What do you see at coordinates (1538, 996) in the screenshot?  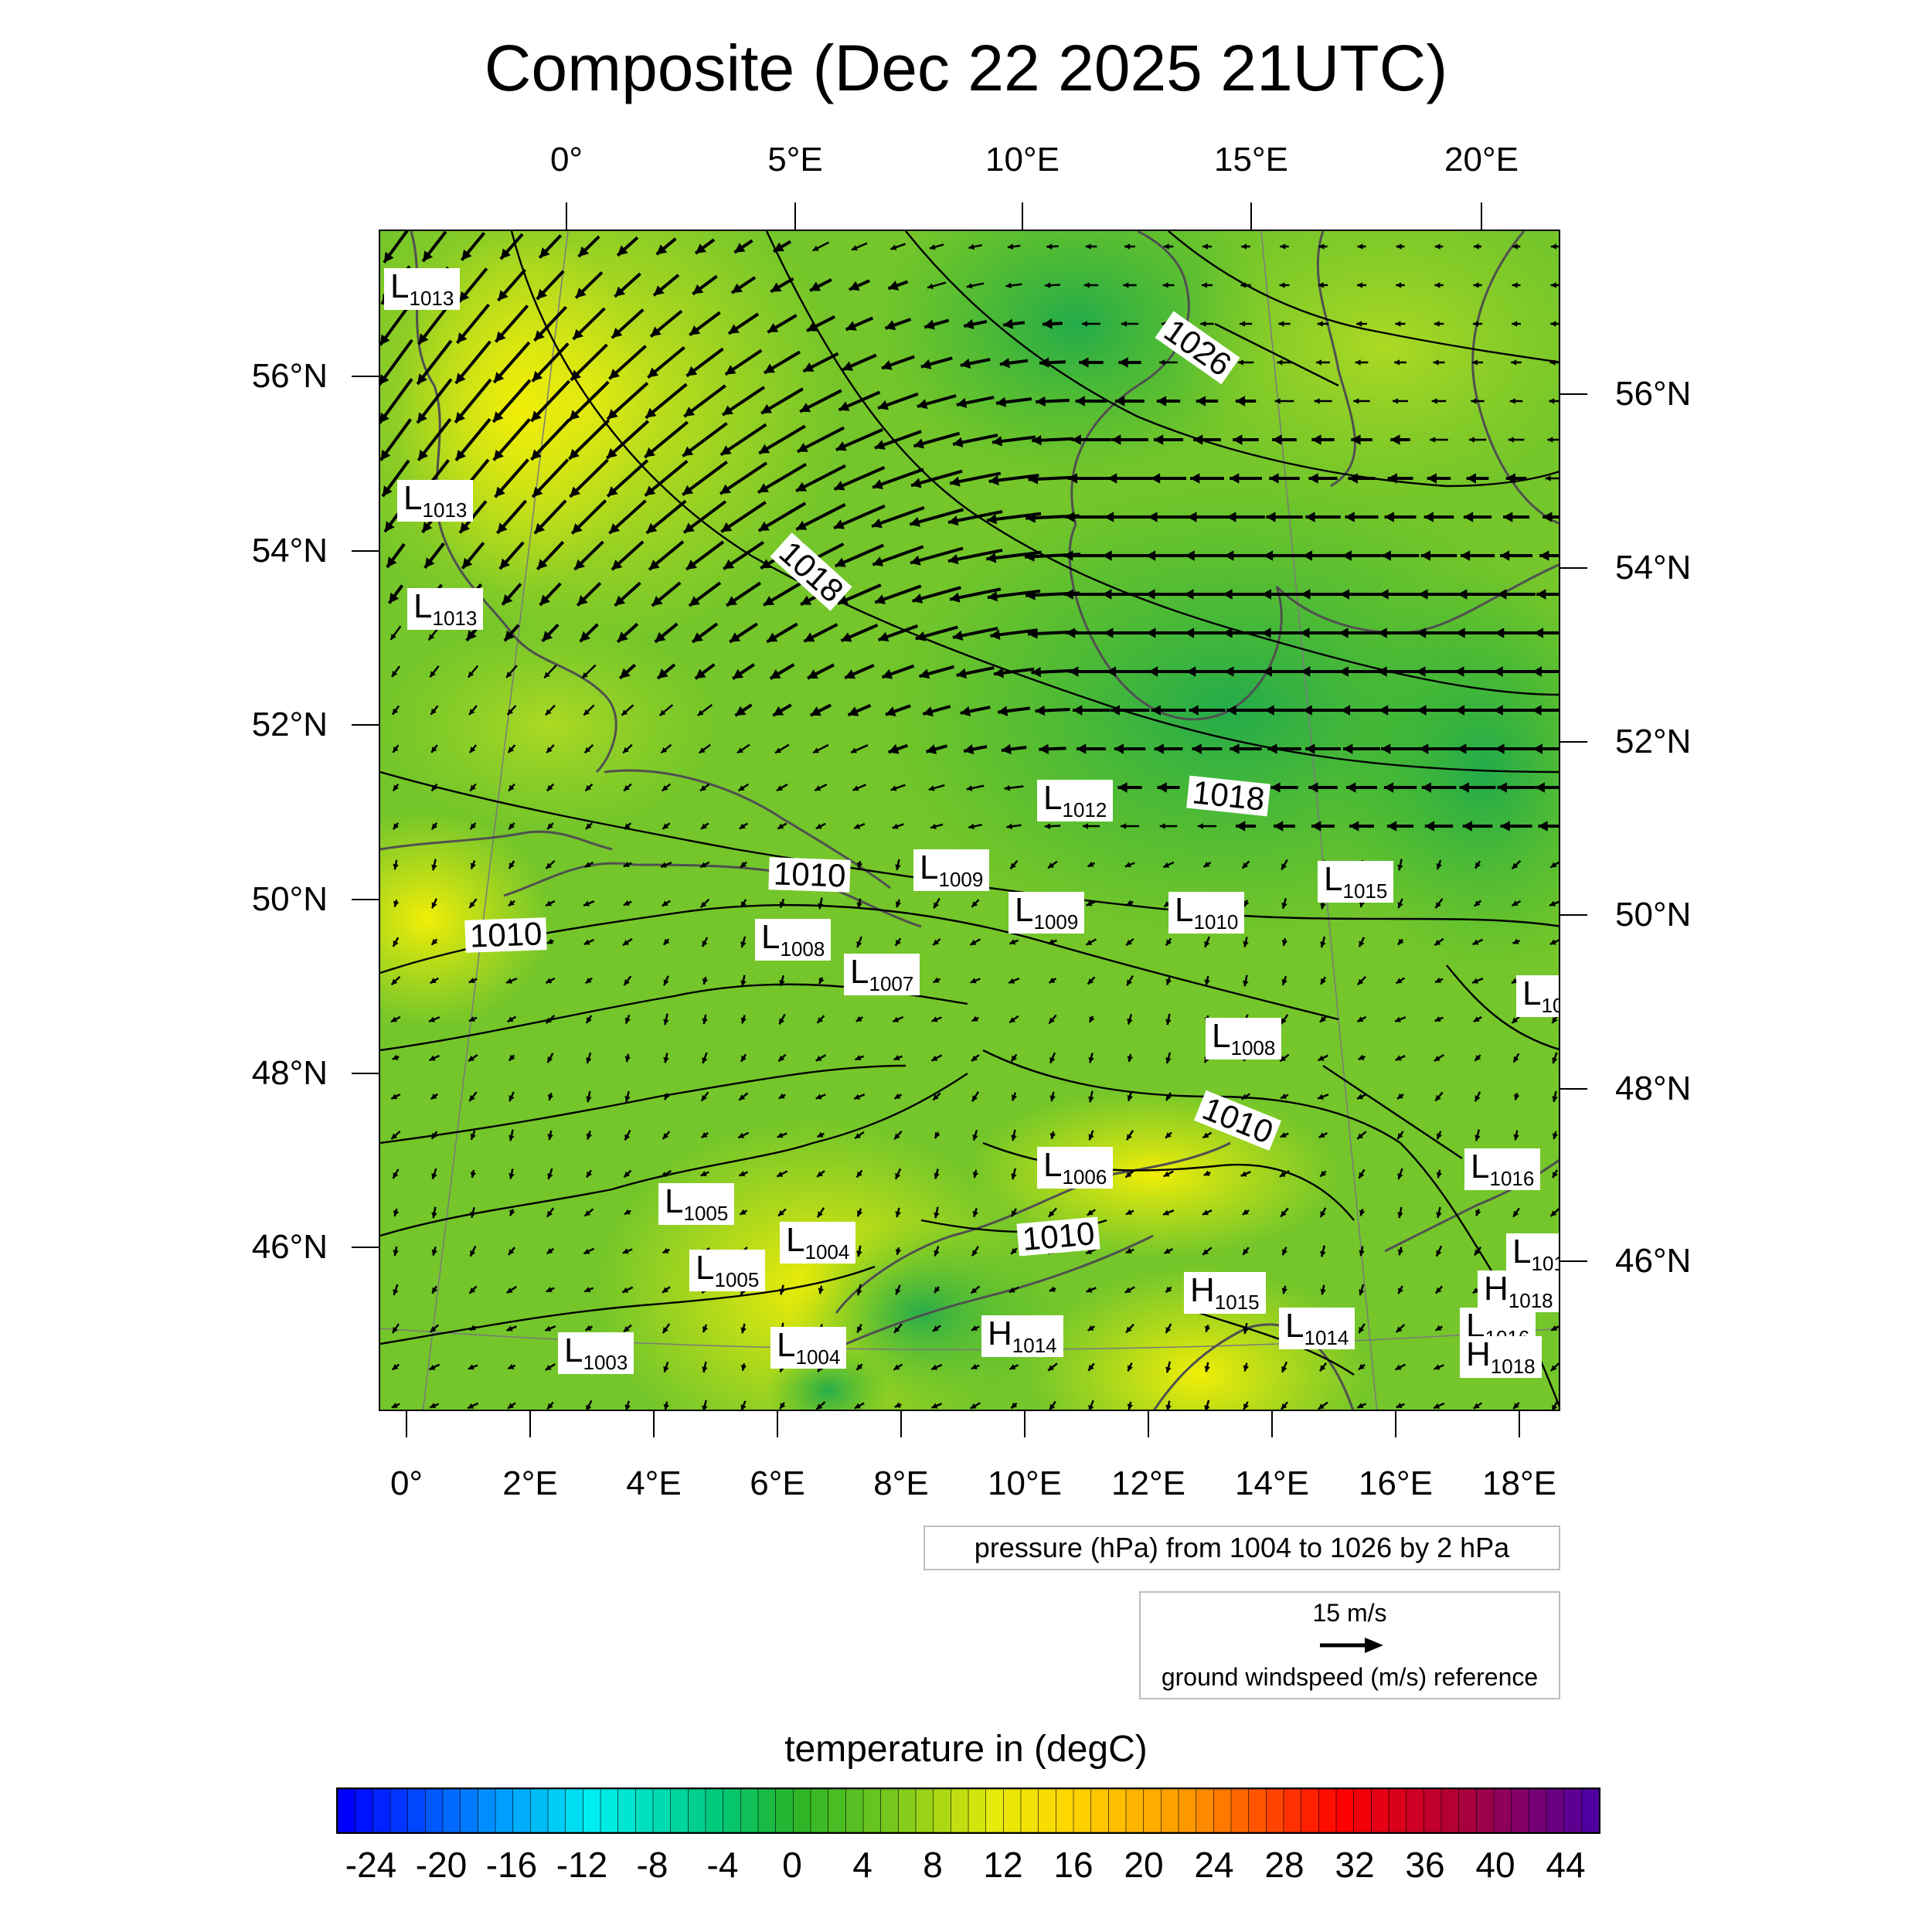 I see `low-pressure-center: L10` at bounding box center [1538, 996].